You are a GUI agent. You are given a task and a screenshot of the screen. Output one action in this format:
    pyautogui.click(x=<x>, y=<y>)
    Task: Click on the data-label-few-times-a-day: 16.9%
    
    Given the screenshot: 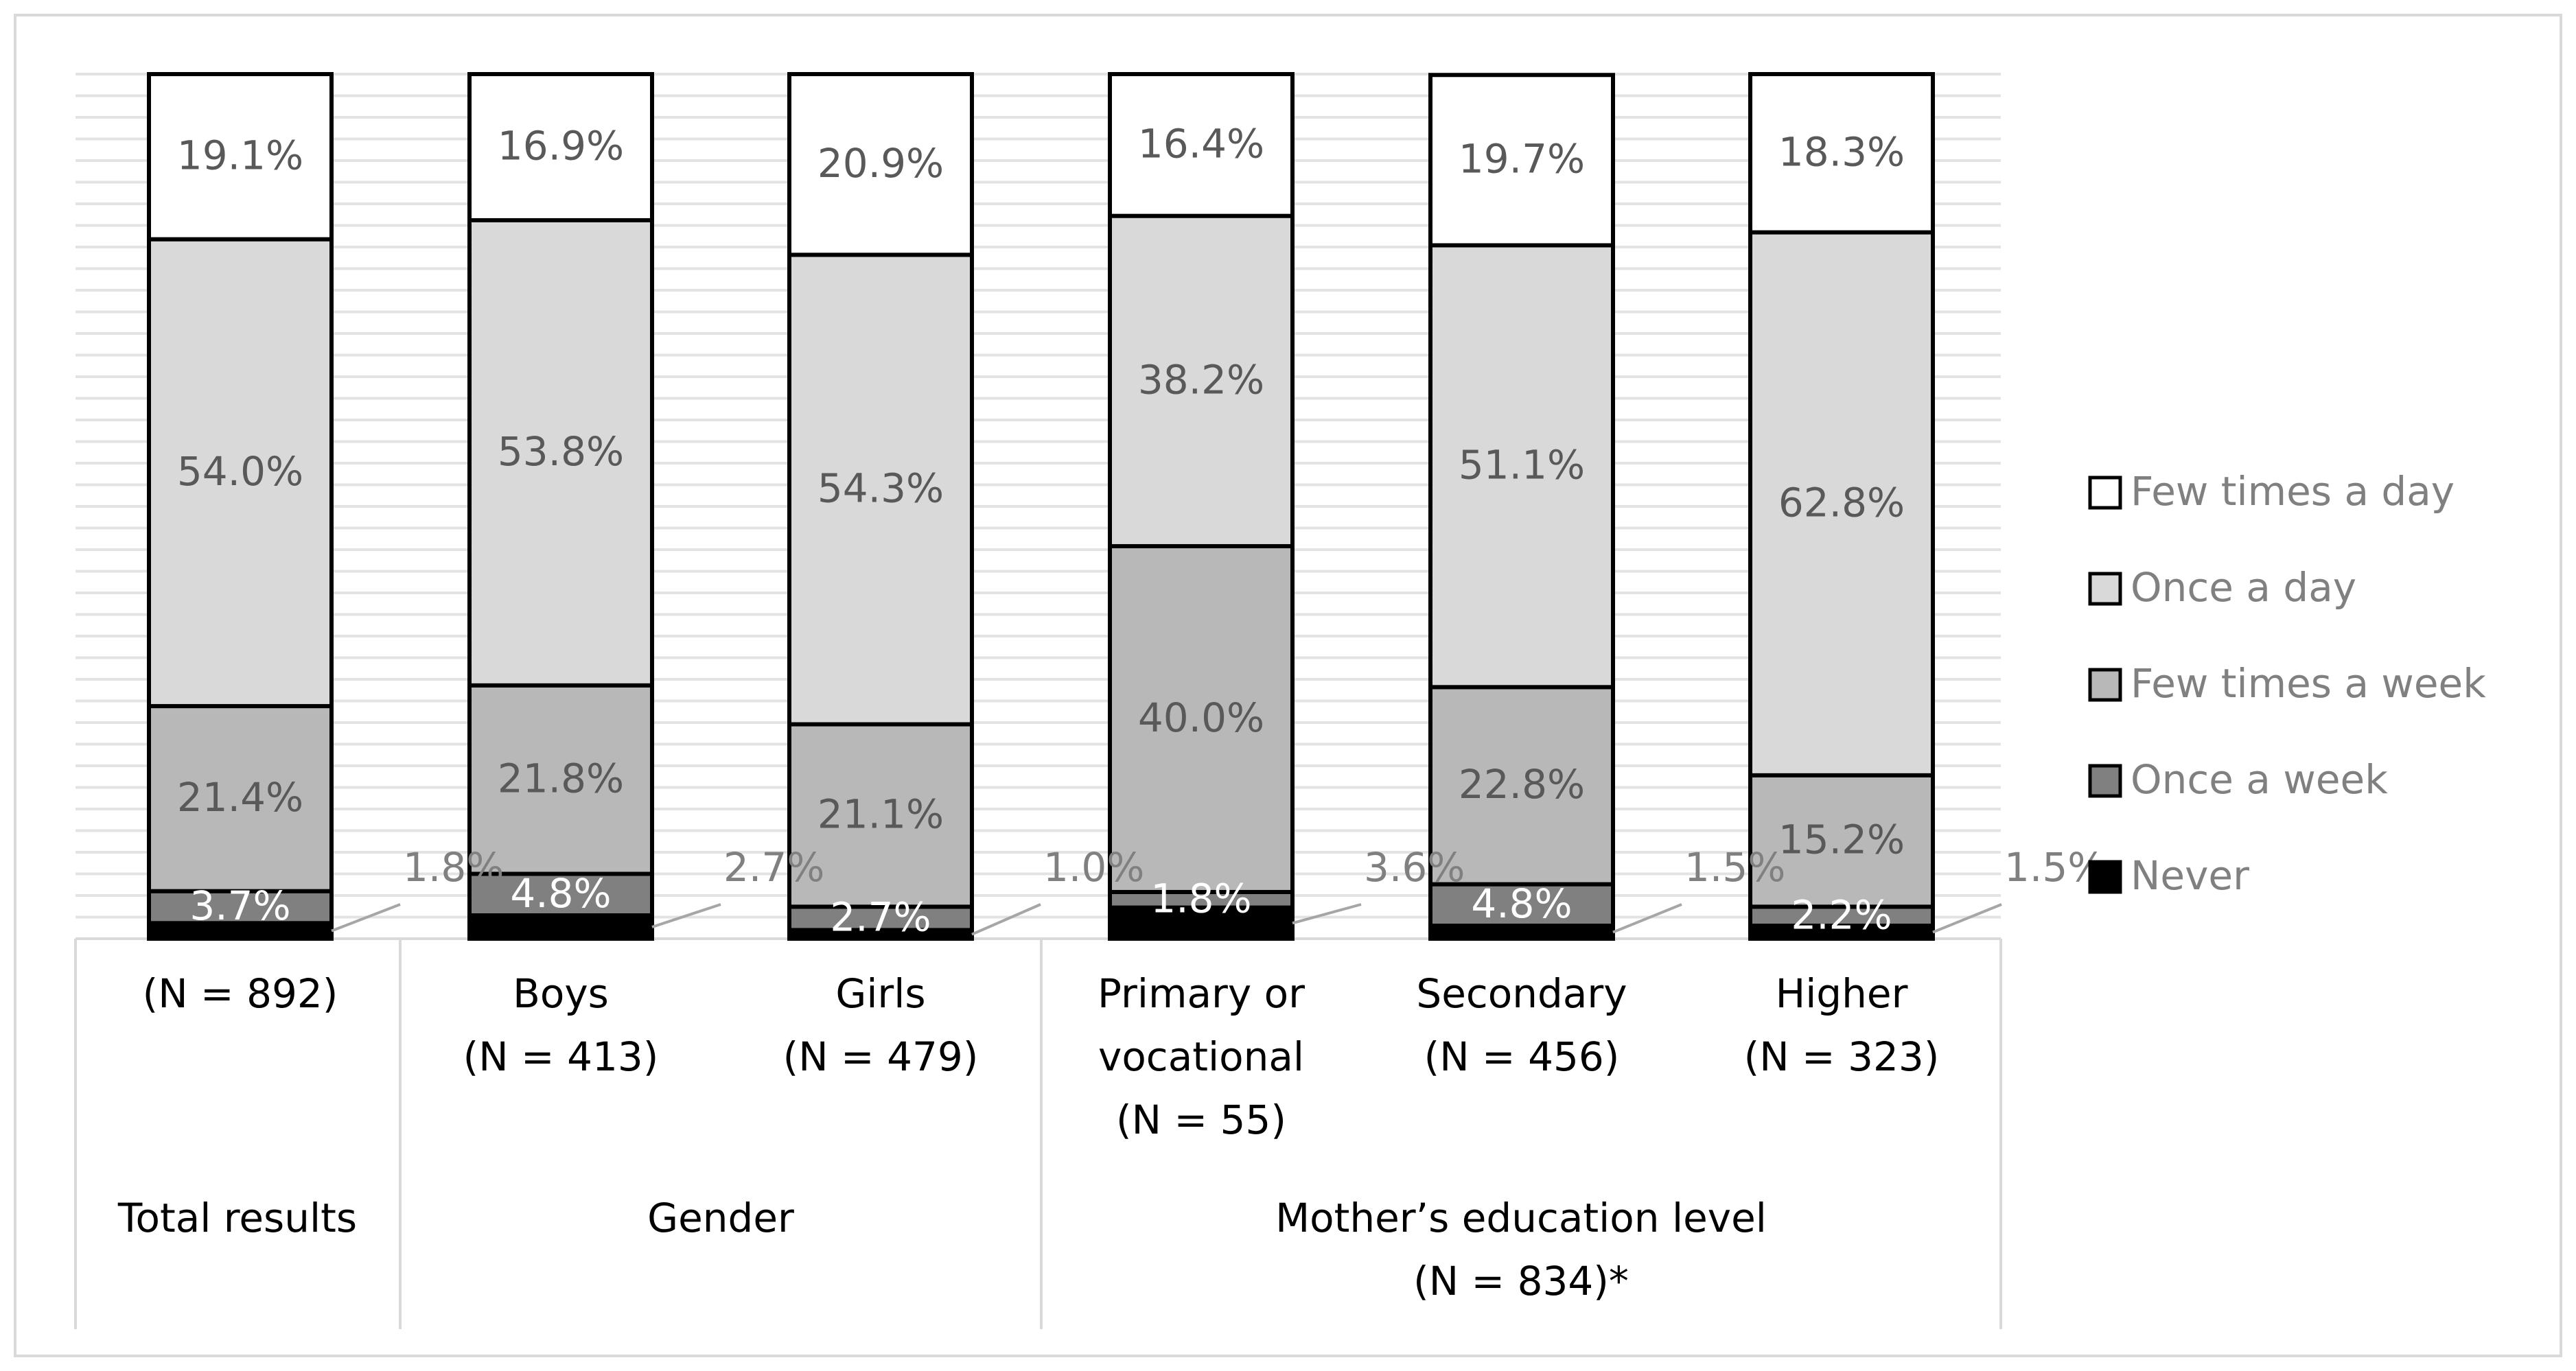 What is the action you would take?
    pyautogui.click(x=561, y=146)
    